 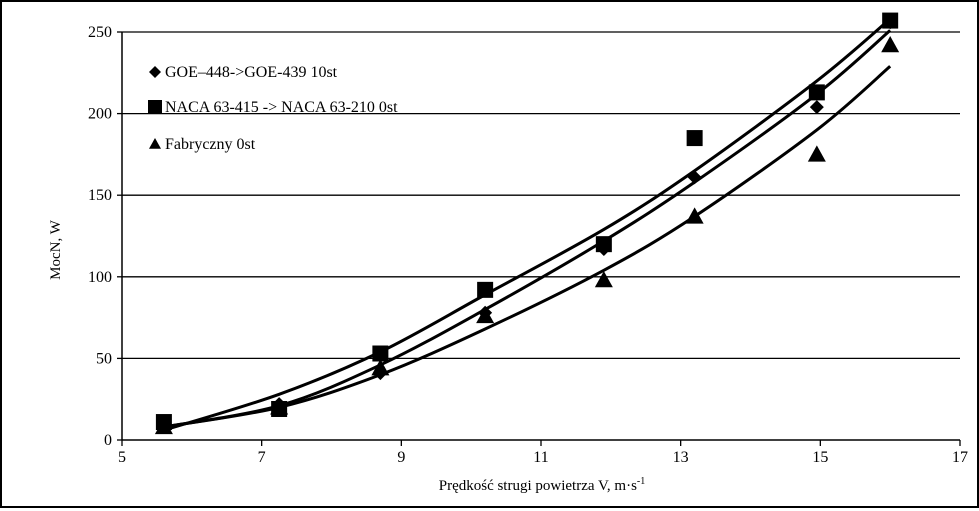 What do you see at coordinates (641, 481) in the screenshot?
I see `x-axis-title-exponent: -1` at bounding box center [641, 481].